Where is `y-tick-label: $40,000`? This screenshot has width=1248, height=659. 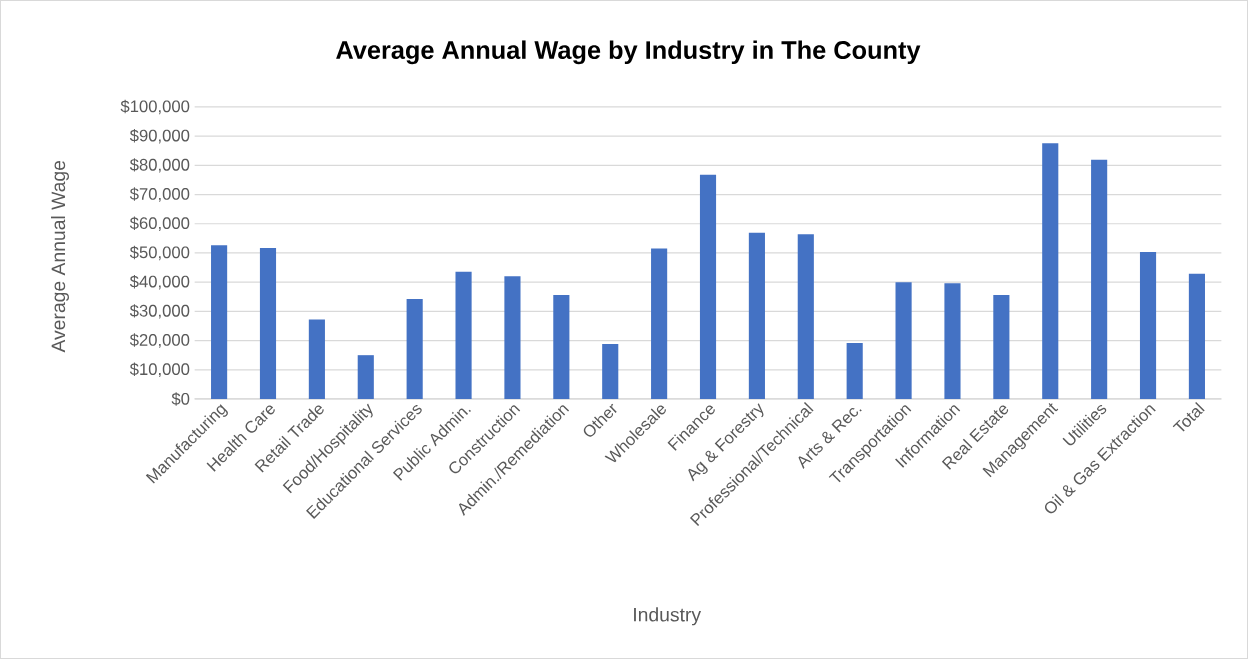
y-tick-label: $40,000 is located at coordinates (159, 282).